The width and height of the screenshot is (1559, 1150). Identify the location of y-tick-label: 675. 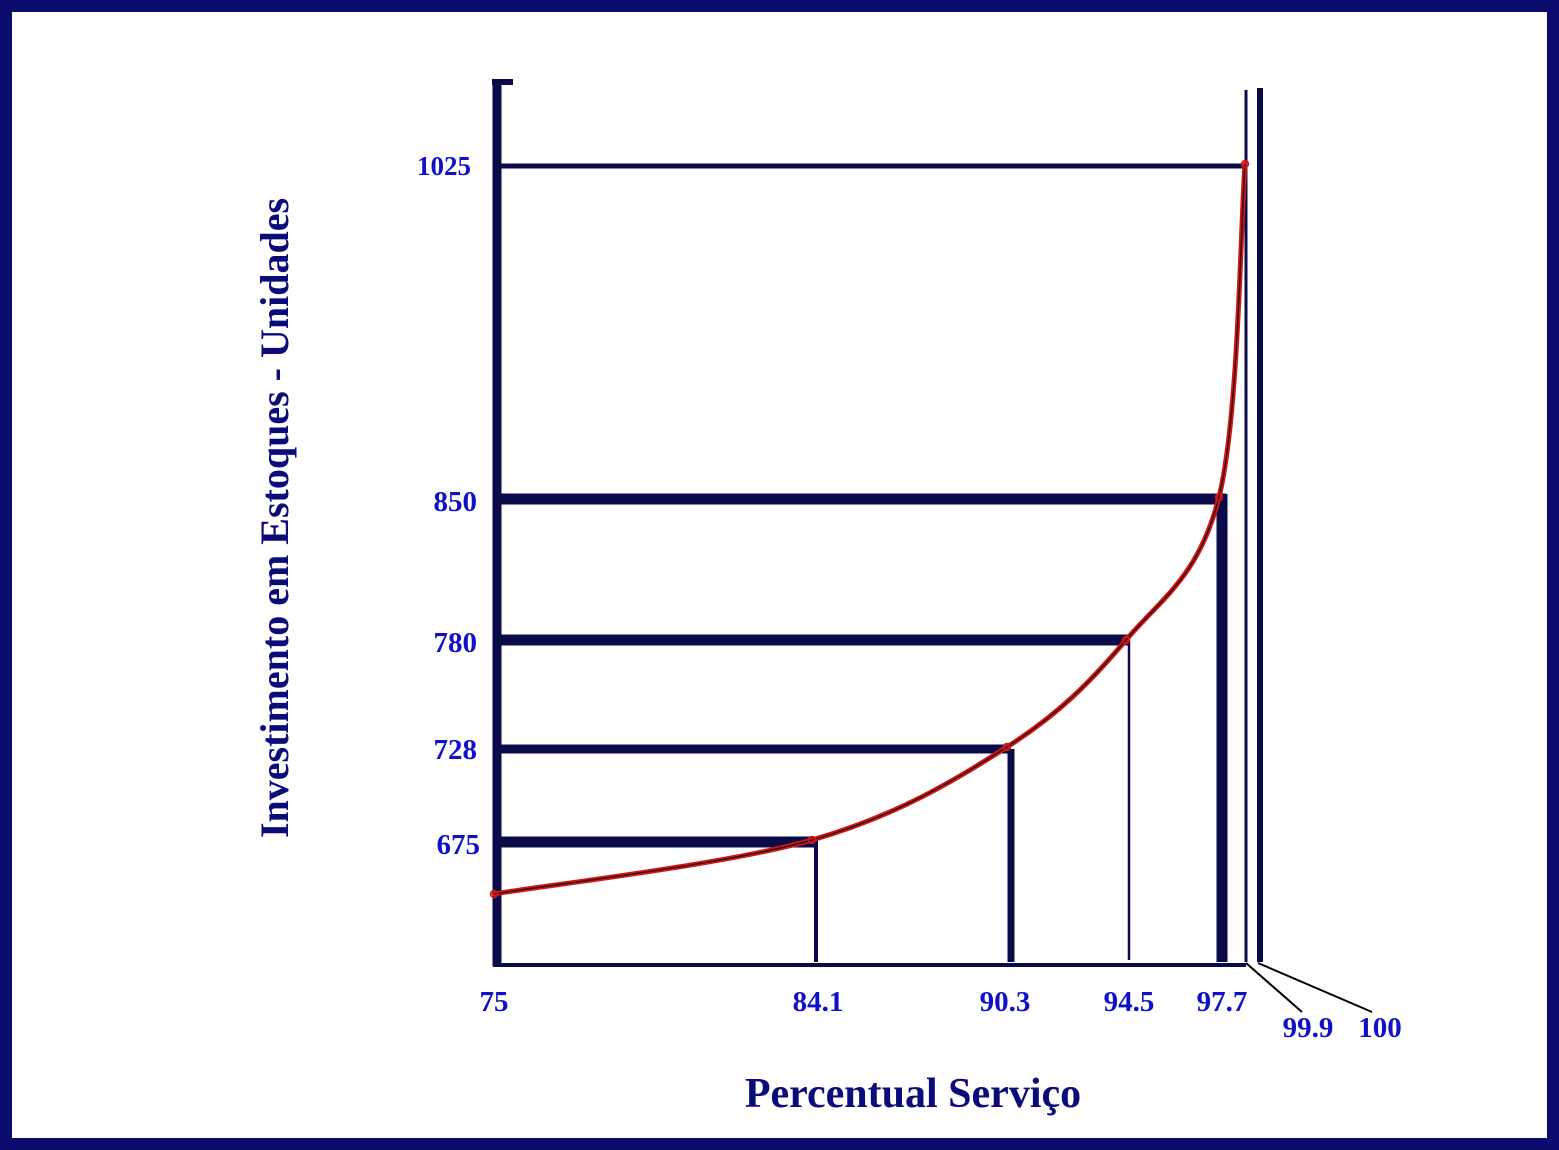
(459, 845).